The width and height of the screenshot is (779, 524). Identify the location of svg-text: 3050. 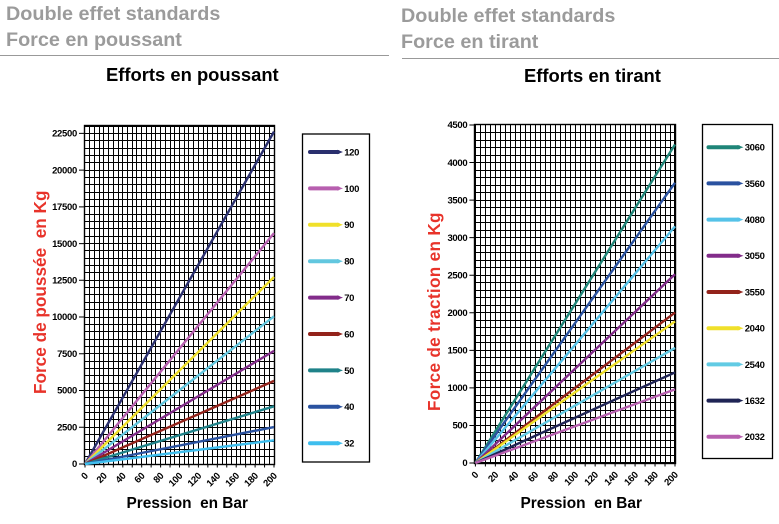
(755, 256).